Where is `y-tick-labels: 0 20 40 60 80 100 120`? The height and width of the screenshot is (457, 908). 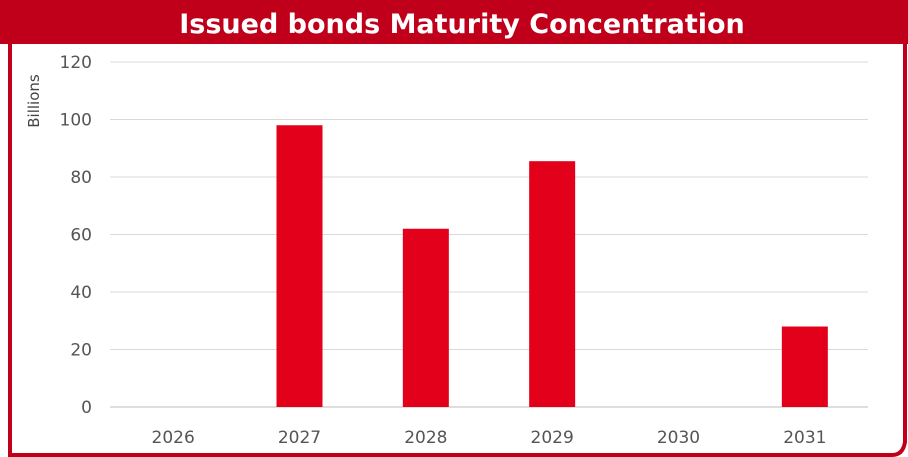
y-tick-labels: 0 20 40 60 80 100 120 is located at coordinates (76, 235).